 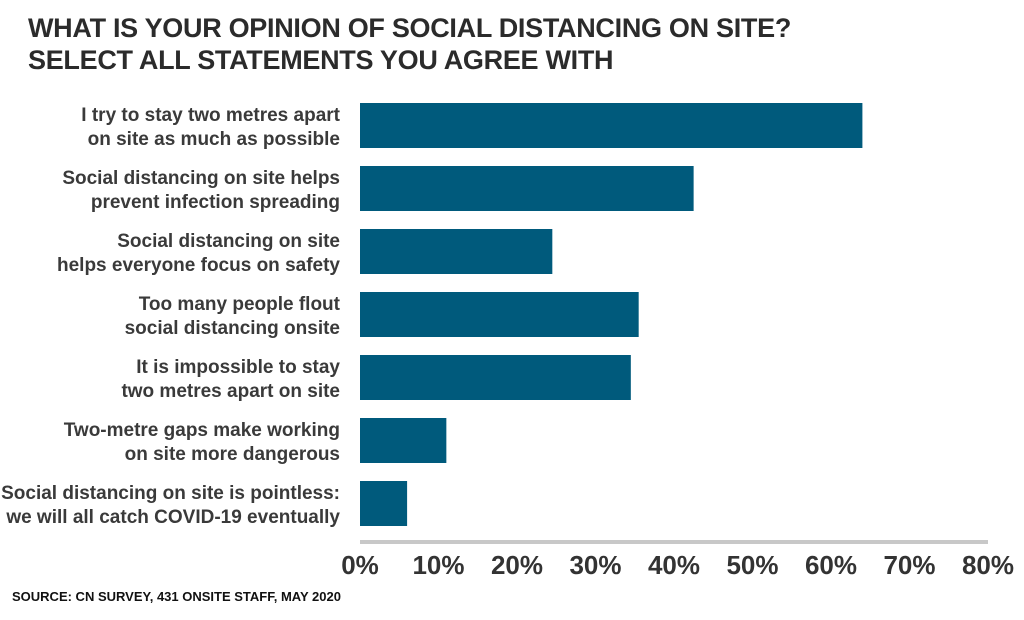 What do you see at coordinates (752, 565) in the screenshot?
I see `x-tick-label-50pct: 50%` at bounding box center [752, 565].